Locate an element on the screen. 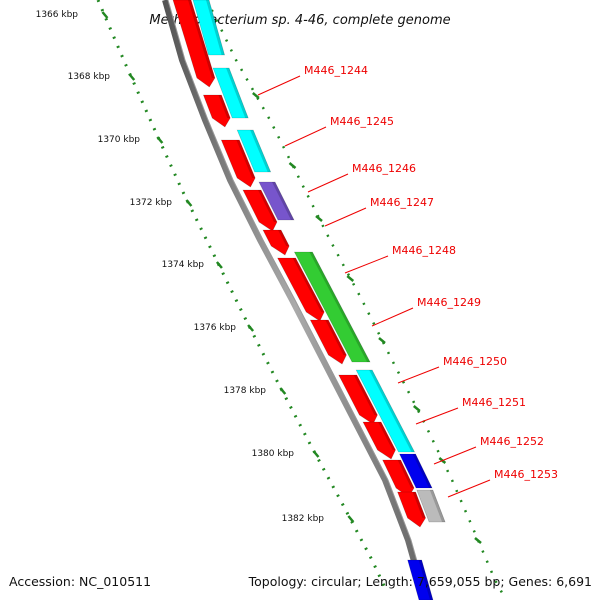  gene-label: M446_1249 is located at coordinates (449, 302).